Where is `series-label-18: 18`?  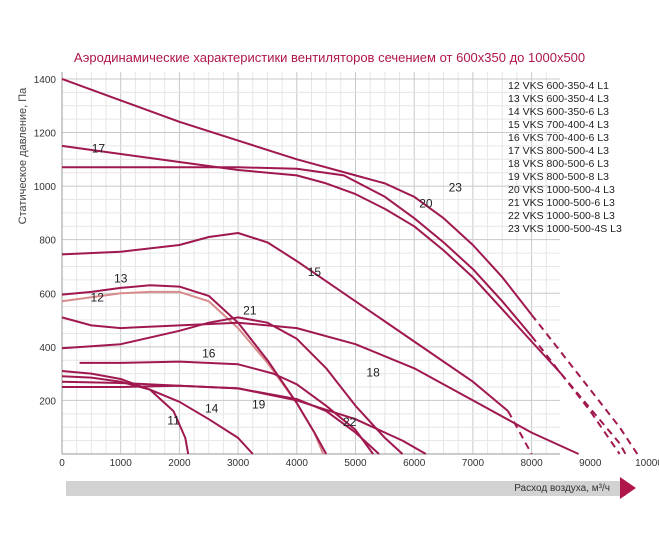 series-label-18: 18 is located at coordinates (373, 372).